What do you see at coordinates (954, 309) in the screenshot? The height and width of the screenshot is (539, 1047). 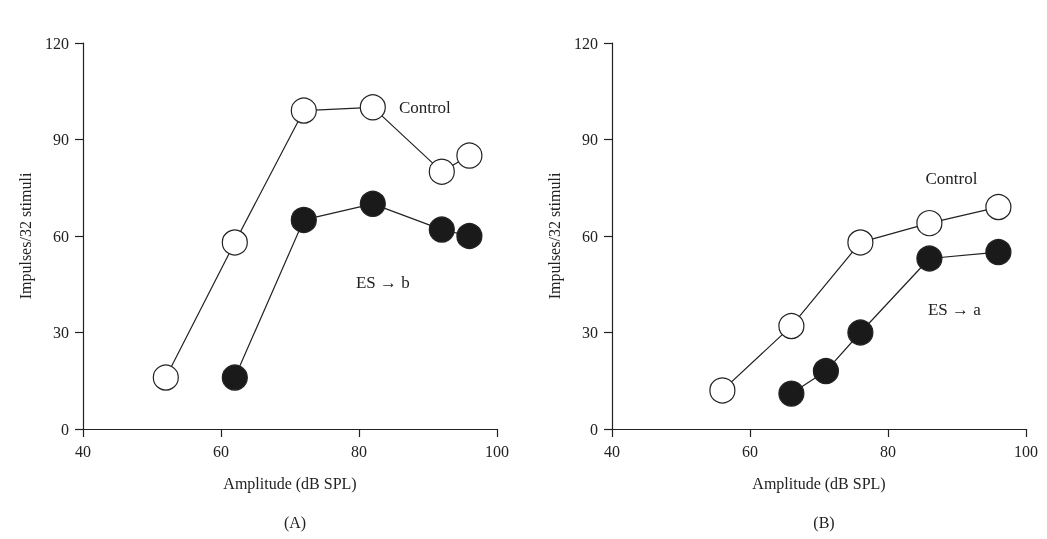 I see `series-label: ES → a` at bounding box center [954, 309].